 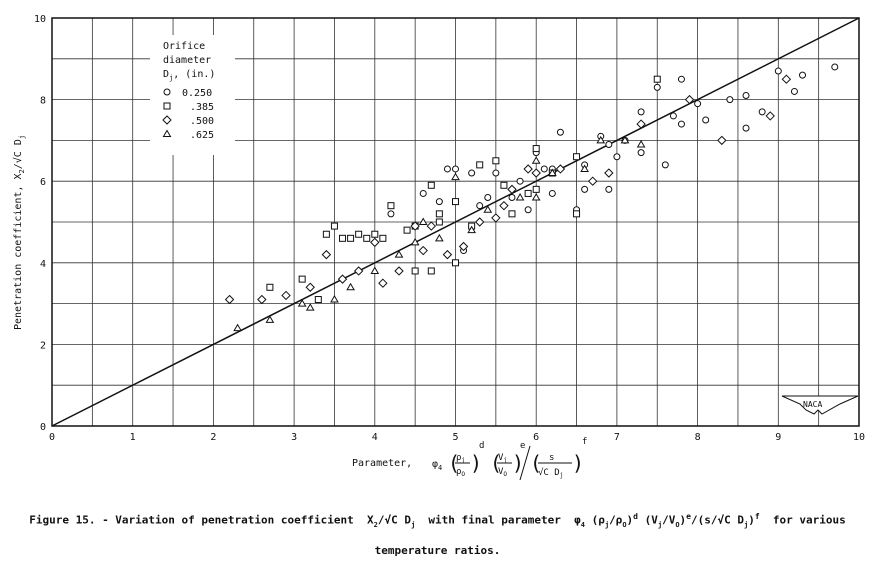 I want to click on y-axis-label: Penetration coefficient, X2/√C Dj, so click(x=19, y=232).